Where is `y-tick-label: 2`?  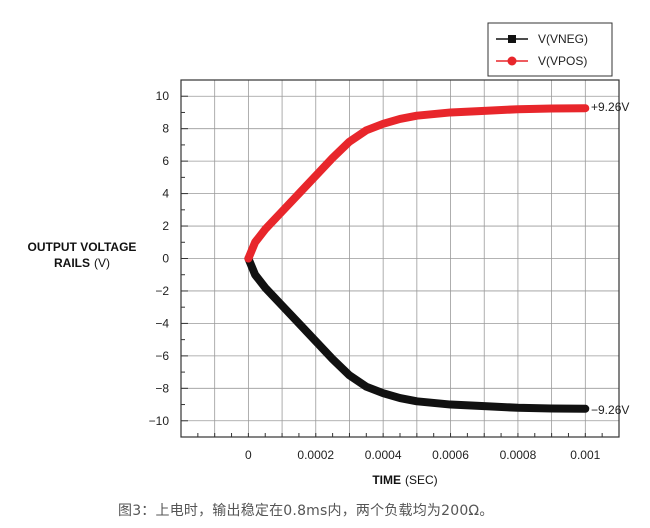 y-tick-label: 2 is located at coordinates (165, 226).